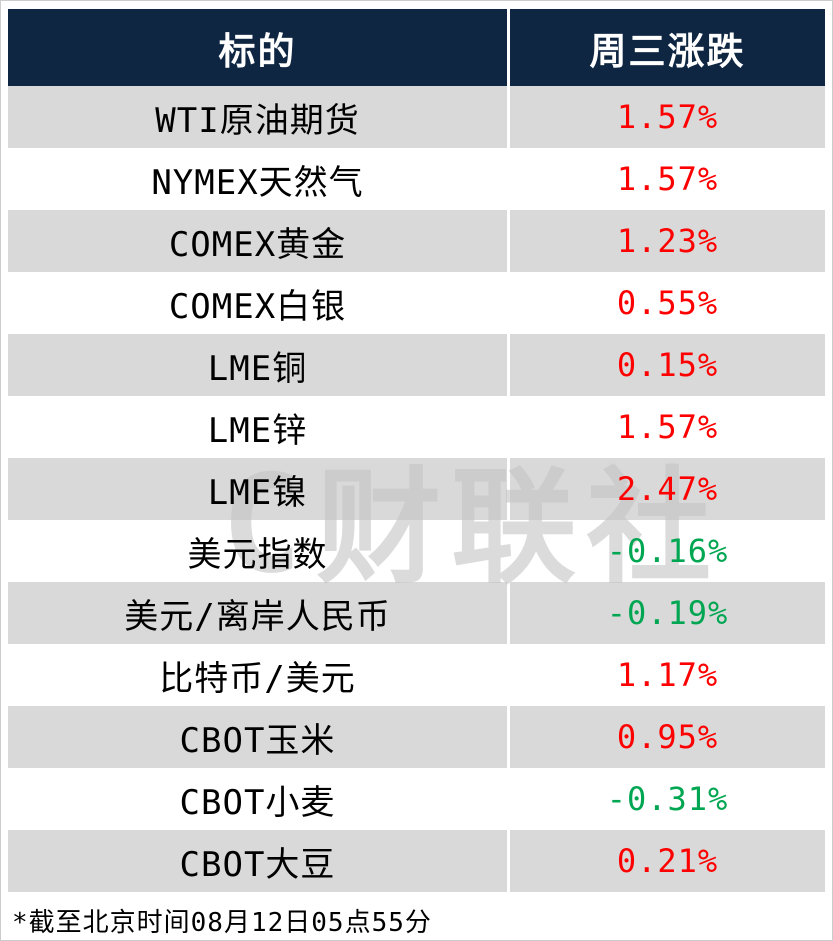 This screenshot has height=941, width=833. I want to click on change-value: 0.21%, so click(667, 861).